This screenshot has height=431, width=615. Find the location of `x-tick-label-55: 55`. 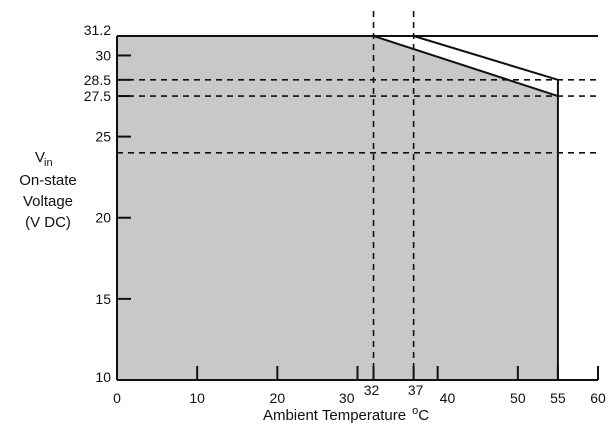

x-tick-label-55: 55 is located at coordinates (558, 398).